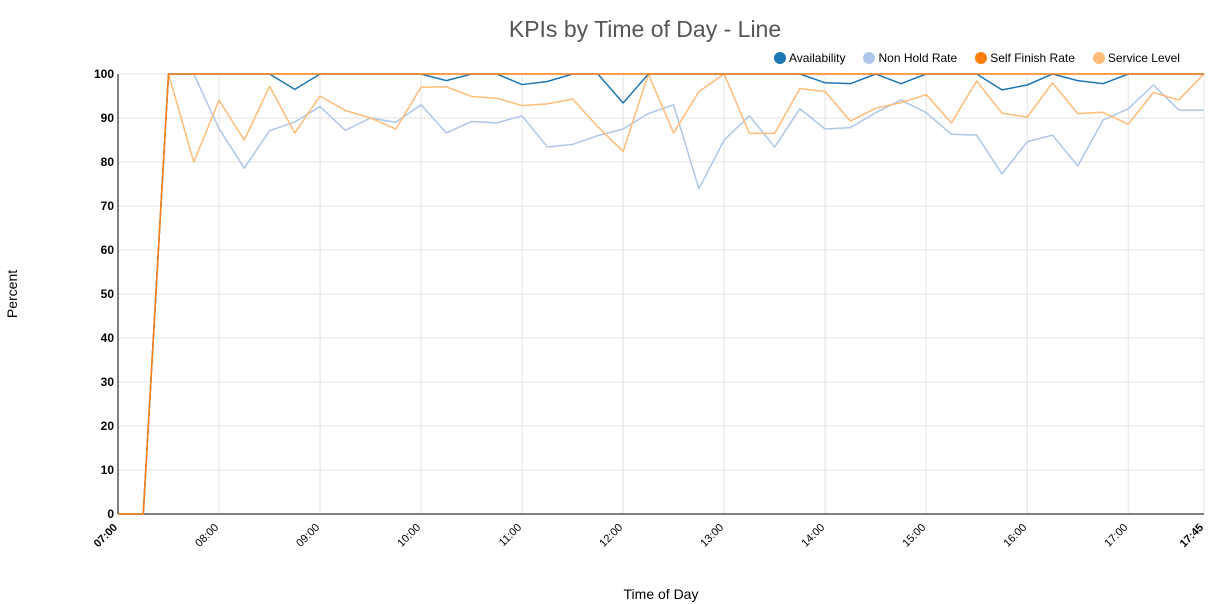  Describe the element at coordinates (108, 118) in the screenshot. I see `y-tick-label: 90` at that location.